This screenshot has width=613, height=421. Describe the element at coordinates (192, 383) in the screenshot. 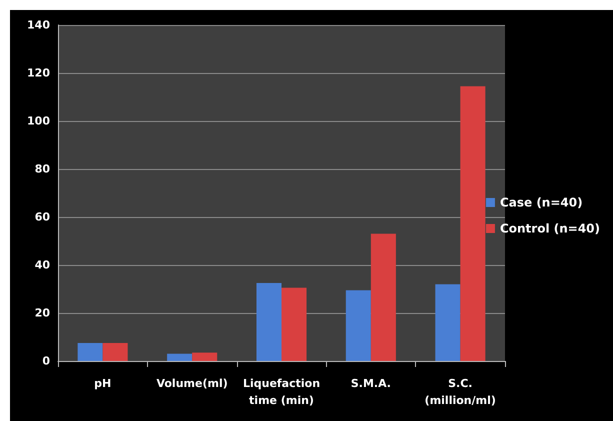

I see `x-tick-label: Volume(ml)` at that location.